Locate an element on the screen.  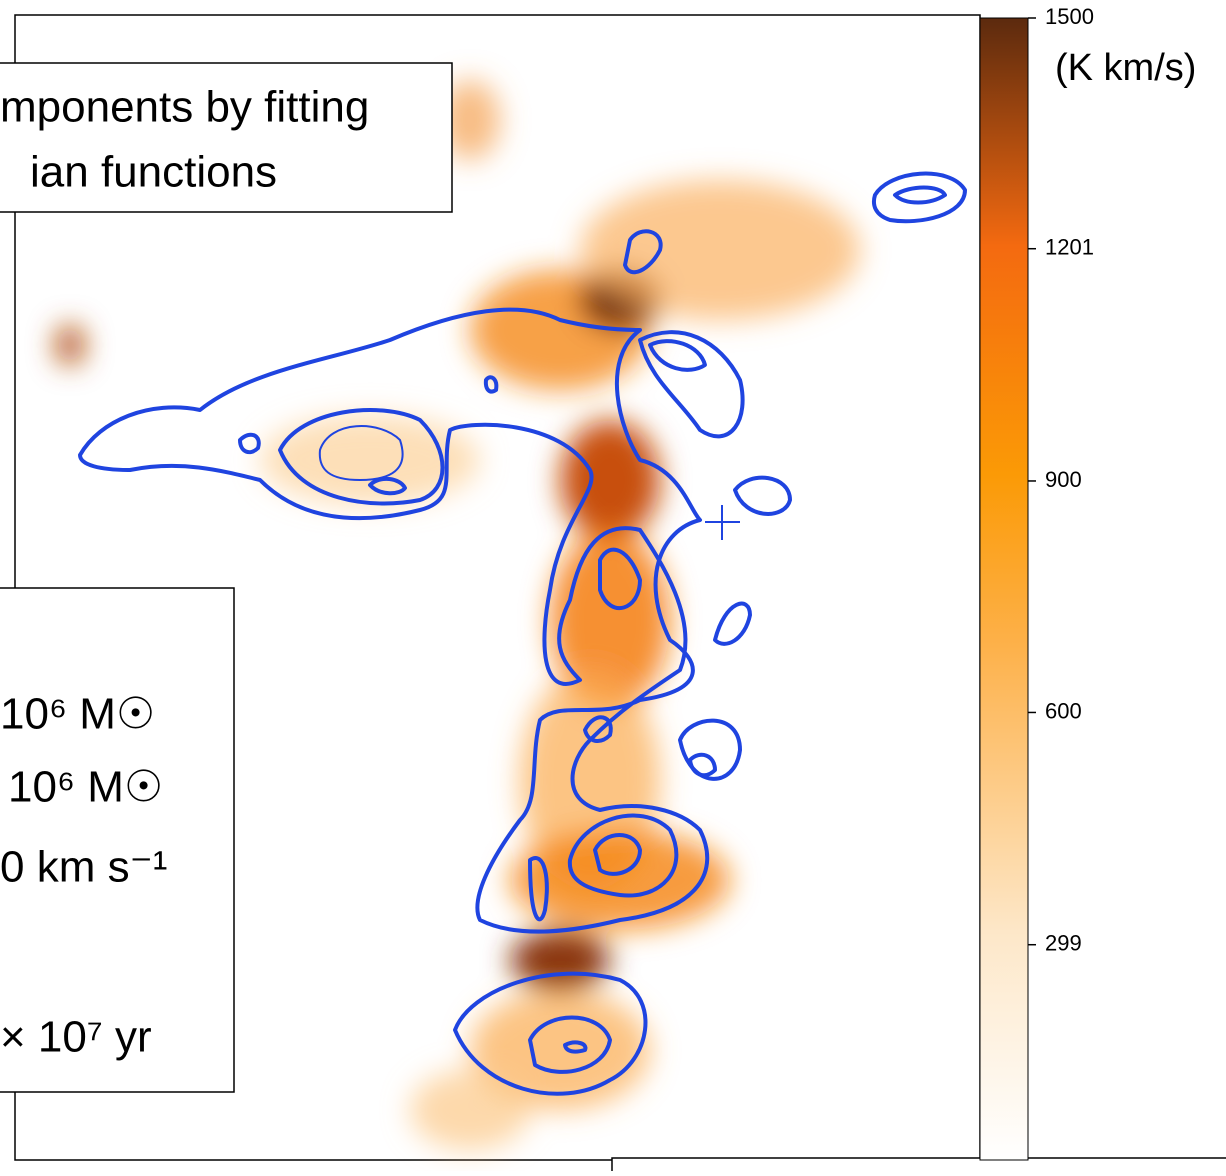
top-box-line: mponents by fitting is located at coordinates (184, 107).